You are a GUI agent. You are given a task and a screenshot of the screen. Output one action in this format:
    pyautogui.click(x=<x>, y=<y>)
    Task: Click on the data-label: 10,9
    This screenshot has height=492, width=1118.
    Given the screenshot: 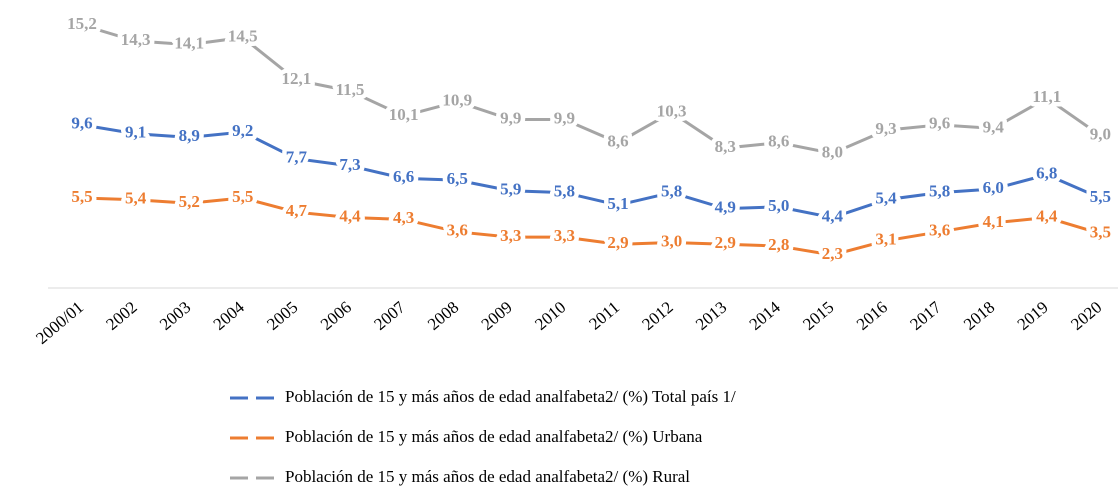 What is the action you would take?
    pyautogui.click(x=457, y=100)
    